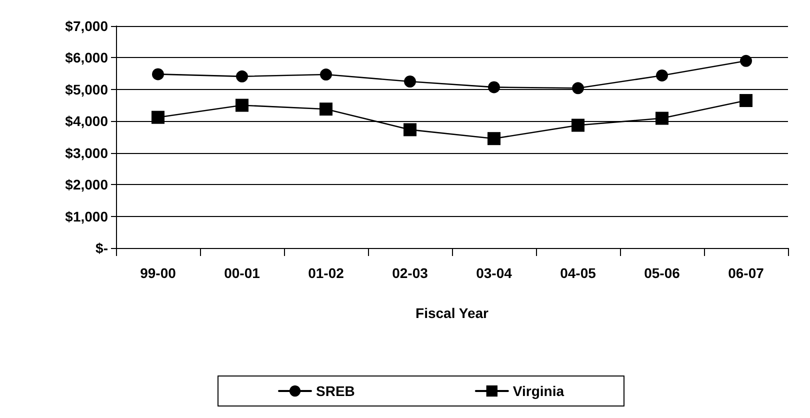 The image size is (810, 418). What do you see at coordinates (86, 89) in the screenshot?
I see `y-tick-label: $5,000` at bounding box center [86, 89].